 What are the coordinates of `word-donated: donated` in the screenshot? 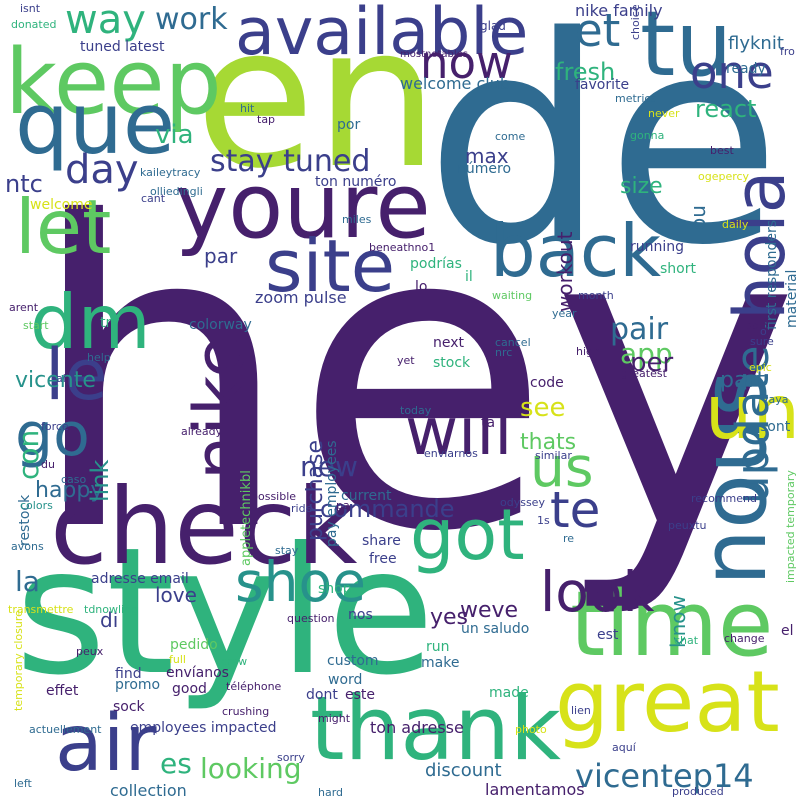 It's located at (34, 24).